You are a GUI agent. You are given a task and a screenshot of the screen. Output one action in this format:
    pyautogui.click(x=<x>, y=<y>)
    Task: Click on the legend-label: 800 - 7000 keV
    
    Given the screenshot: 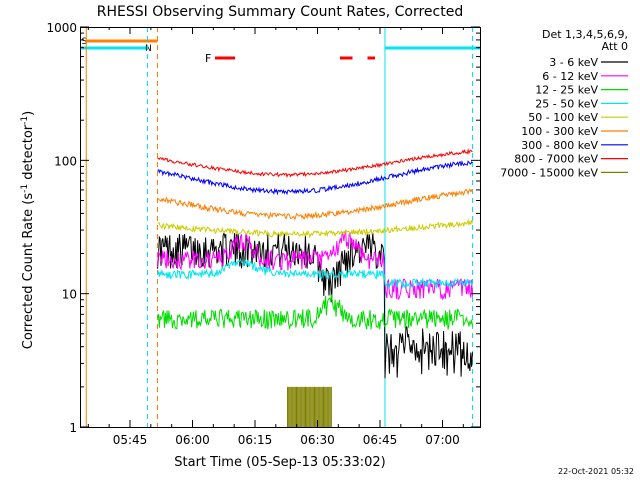 What is the action you would take?
    pyautogui.click(x=556, y=159)
    